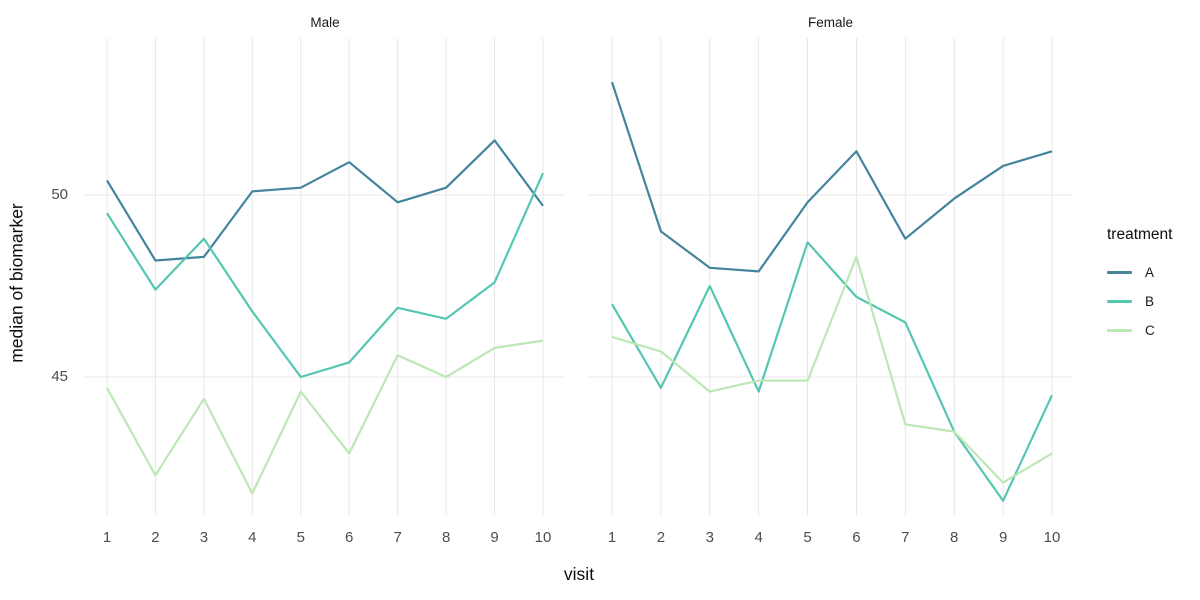  Describe the element at coordinates (325, 22) in the screenshot. I see `facet-title-male: Male` at that location.